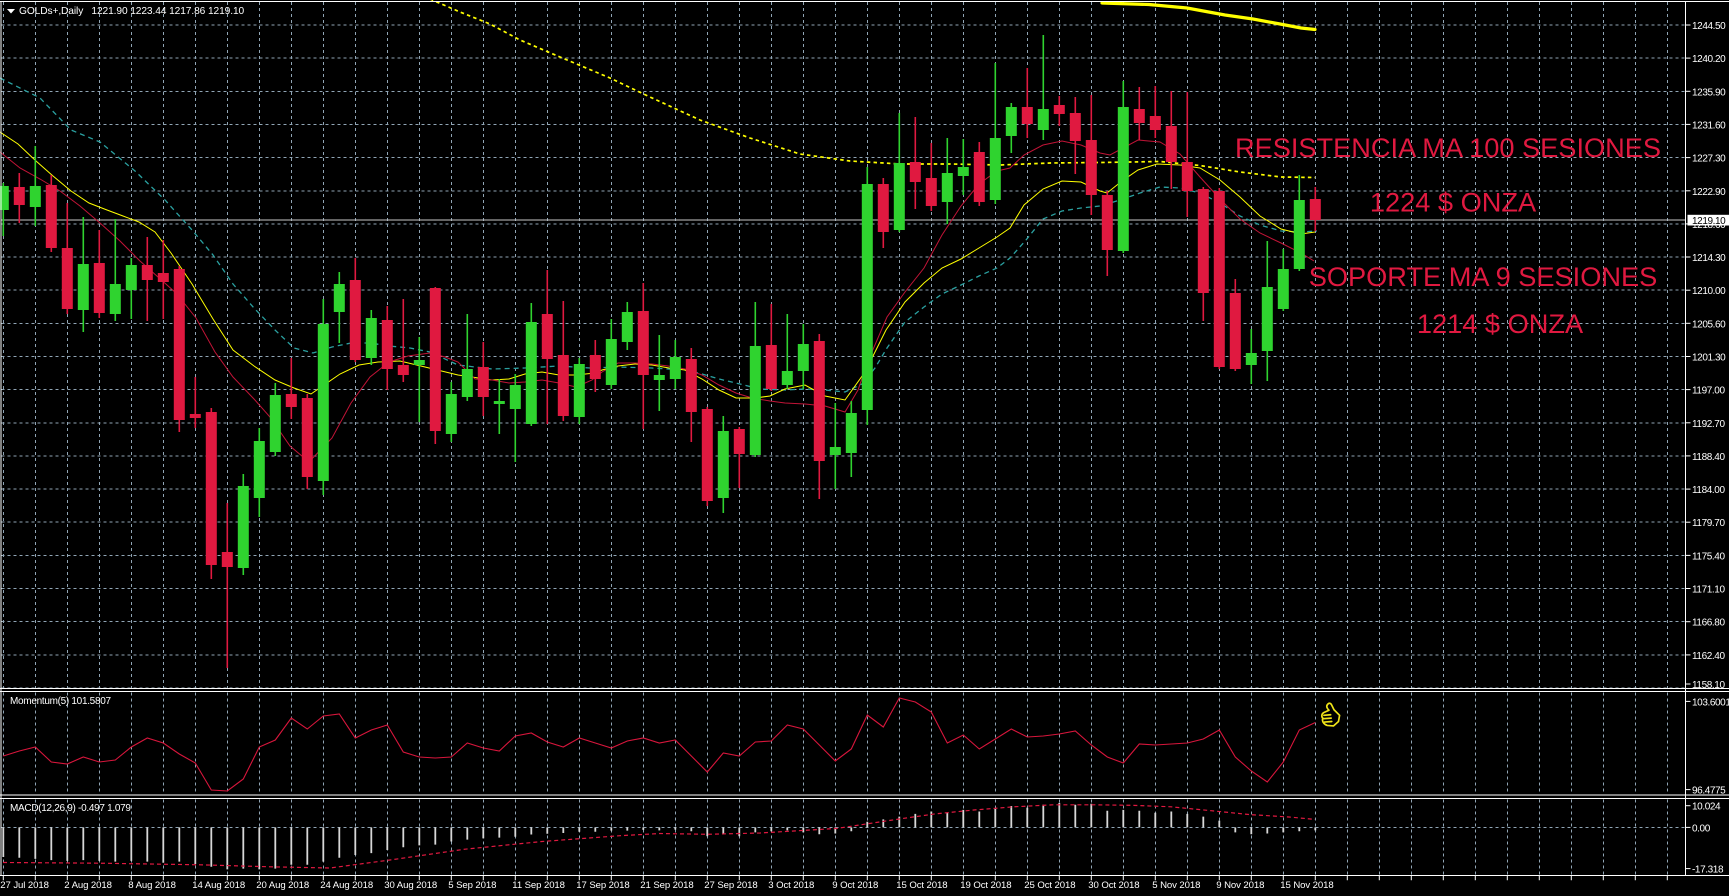  Describe the element at coordinates (1709, 159) in the screenshot. I see `svg-text: 1227.30` at that location.